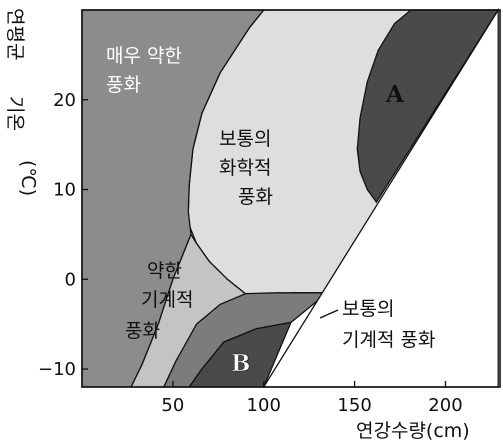  I want to click on y-tick-label: 20, so click(64, 100).